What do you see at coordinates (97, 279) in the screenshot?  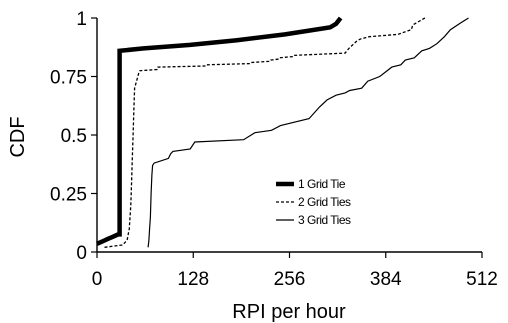 I see `x-tick-label: 0` at bounding box center [97, 279].